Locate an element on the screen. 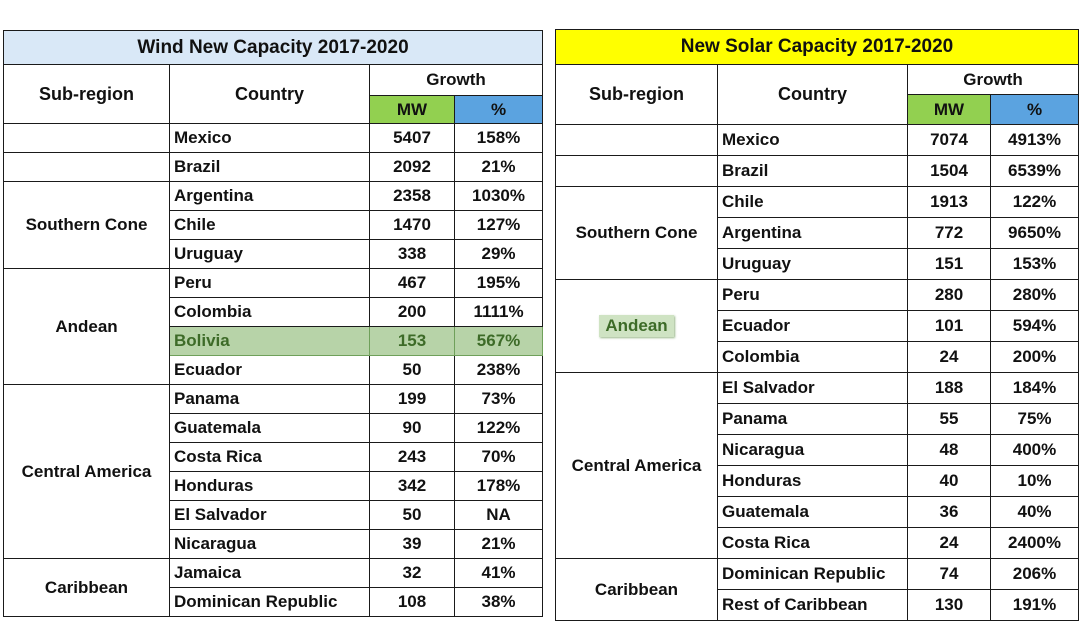 This screenshot has width=1087, height=632. mw-cell: 32 is located at coordinates (412, 573).